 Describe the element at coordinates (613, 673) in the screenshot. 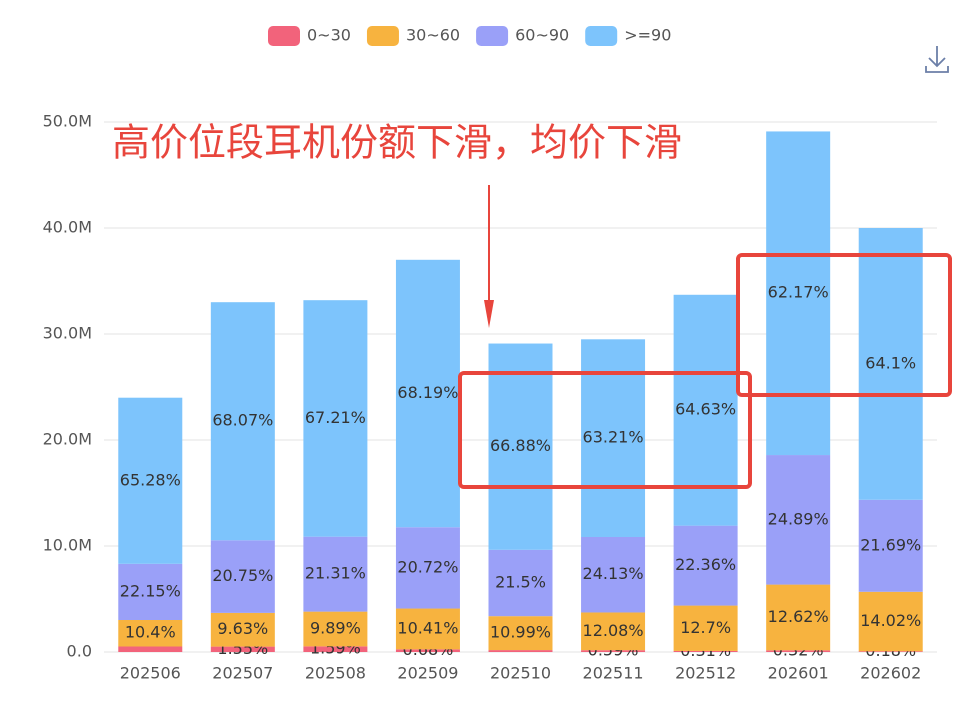

I see `x-tick-label: 202511` at that location.